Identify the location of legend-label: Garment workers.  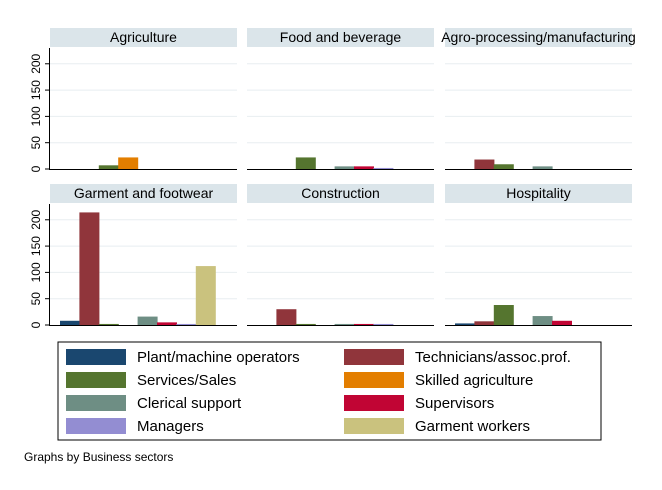
(472, 426).